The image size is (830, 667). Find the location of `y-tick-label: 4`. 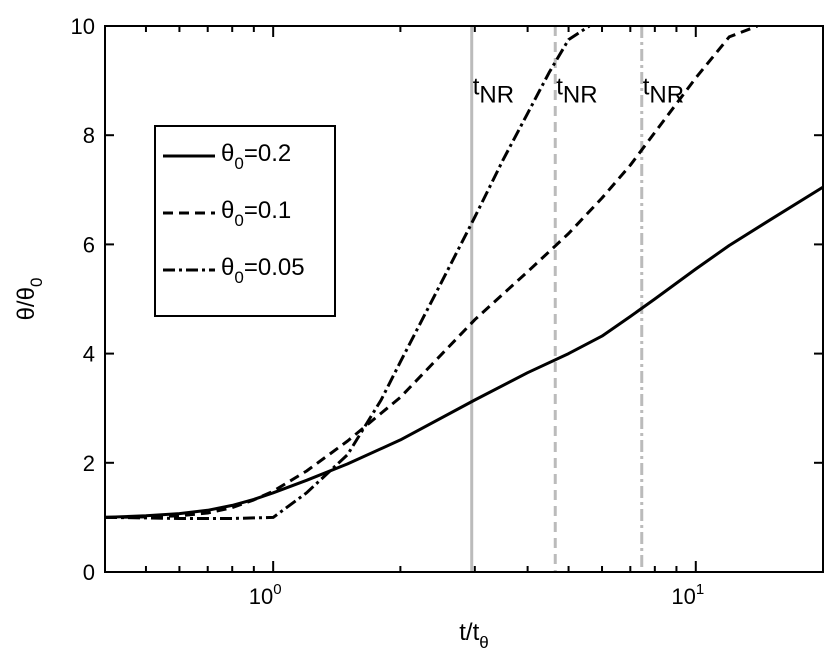

y-tick-label: 4 is located at coordinates (89, 354).